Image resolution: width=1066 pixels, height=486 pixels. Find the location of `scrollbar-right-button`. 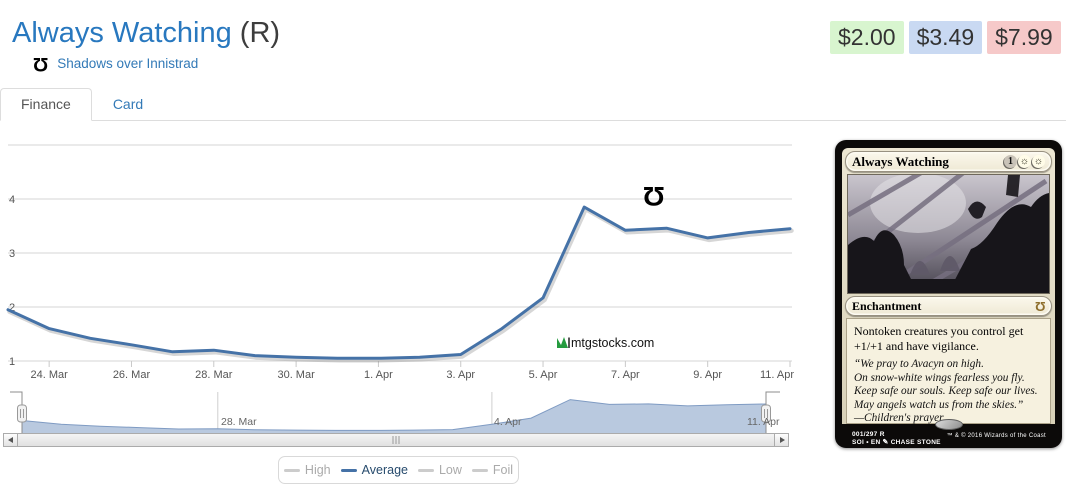

scrollbar-right-button is located at coordinates (781, 440).